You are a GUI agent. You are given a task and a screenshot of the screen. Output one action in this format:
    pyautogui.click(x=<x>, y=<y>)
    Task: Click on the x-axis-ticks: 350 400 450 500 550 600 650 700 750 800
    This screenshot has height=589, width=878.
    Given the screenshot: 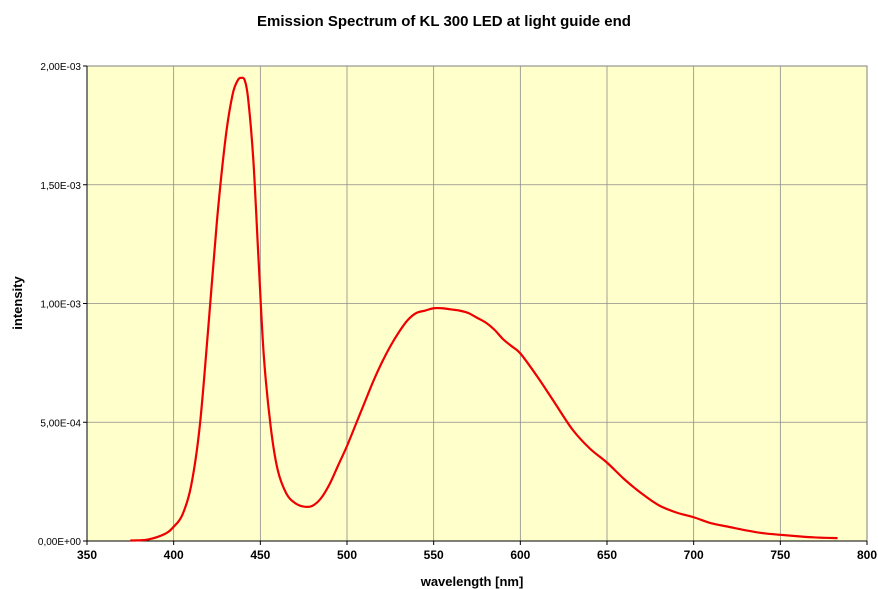 What is the action you would take?
    pyautogui.click(x=477, y=551)
    